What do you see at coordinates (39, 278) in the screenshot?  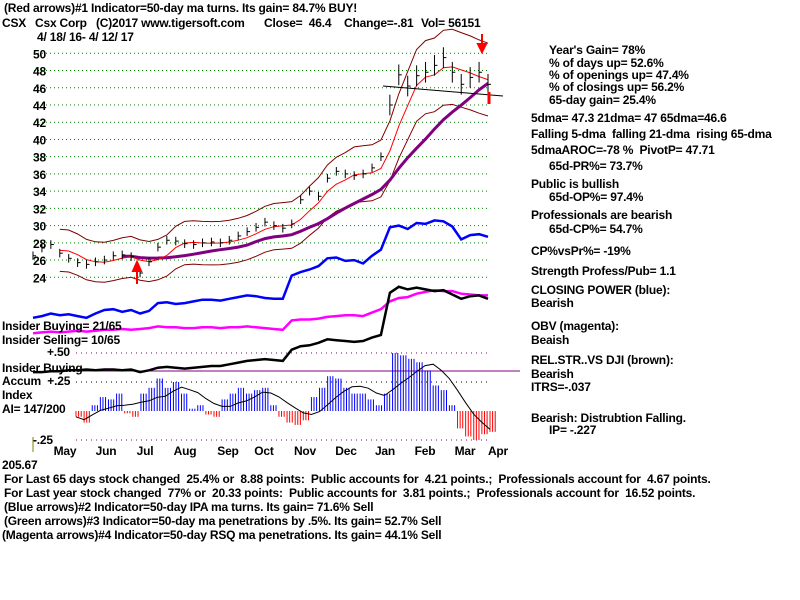 I see `y-tick-label: 24` at bounding box center [39, 278].